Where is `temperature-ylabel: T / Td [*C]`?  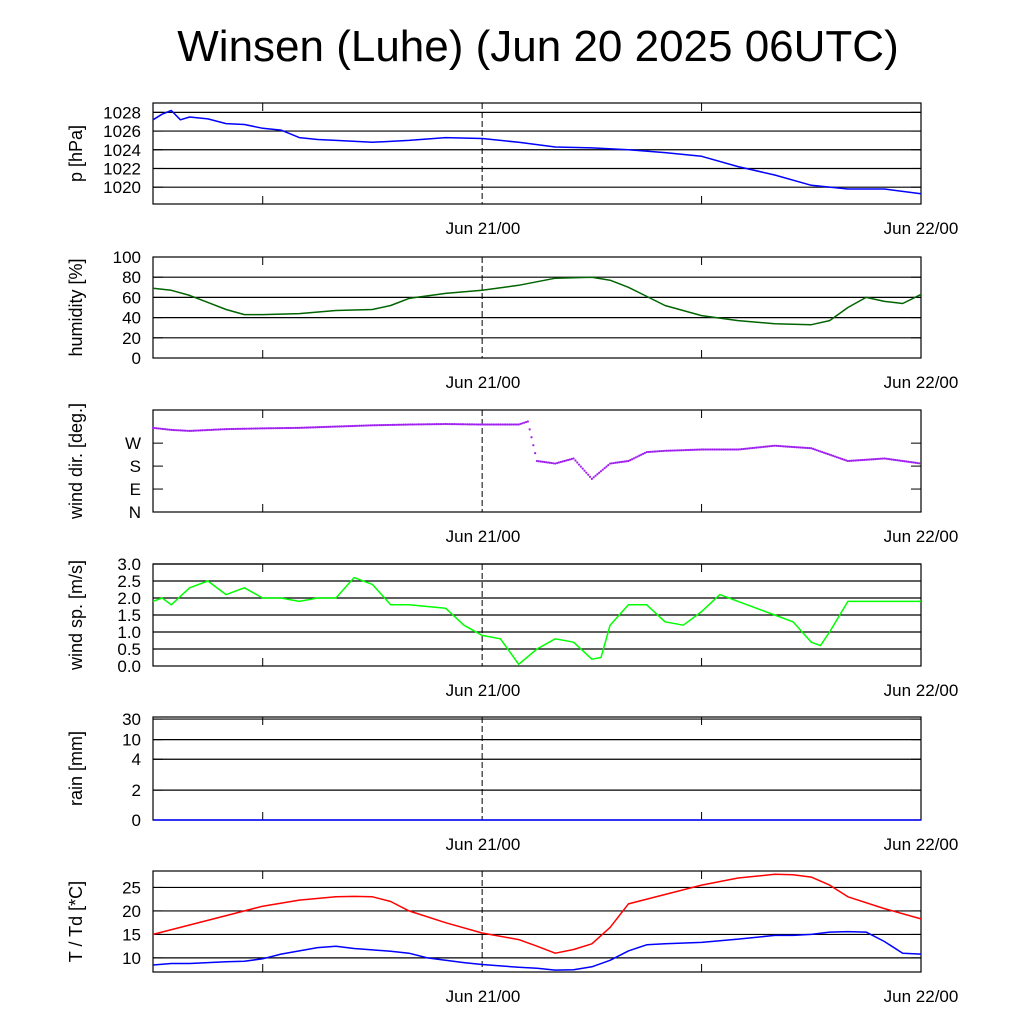
temperature-ylabel: T / Td [*C] is located at coordinates (76, 921).